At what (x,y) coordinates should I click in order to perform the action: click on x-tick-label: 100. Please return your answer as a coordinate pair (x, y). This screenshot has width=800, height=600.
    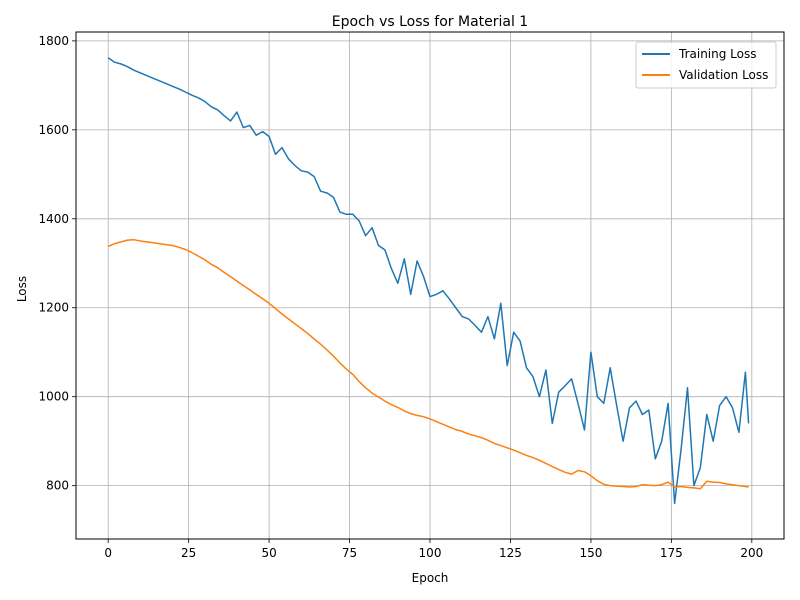
    Looking at the image, I should click on (430, 553).